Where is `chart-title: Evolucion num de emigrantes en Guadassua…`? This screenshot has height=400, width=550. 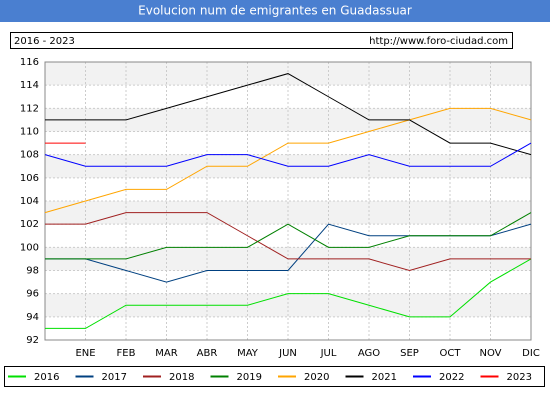
chart-title: Evolucion num de emigrantes en Guadassua… is located at coordinates (275, 11).